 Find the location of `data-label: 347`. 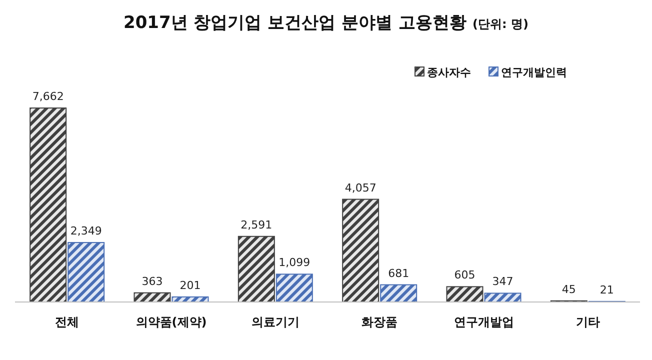

data-label: 347 is located at coordinates (503, 281).